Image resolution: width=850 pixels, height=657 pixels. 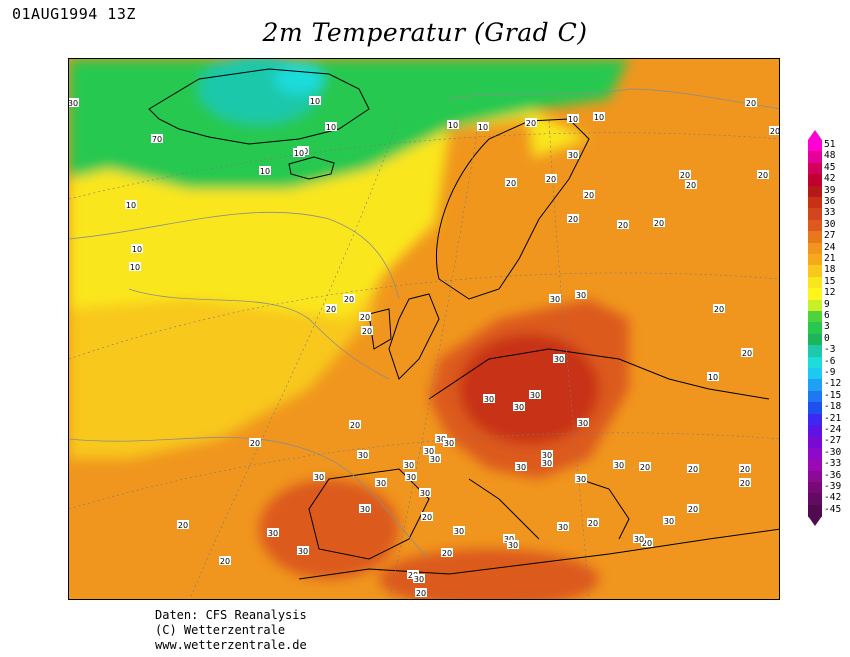 I want to click on legend-bottom-arrow, so click(x=815, y=521).